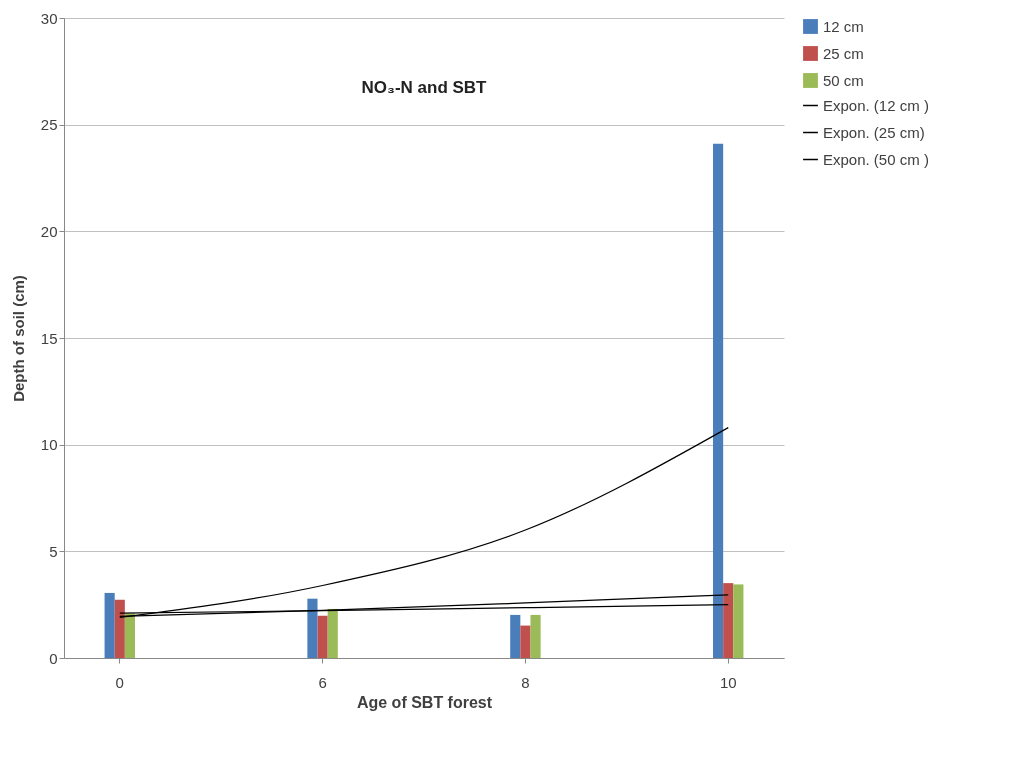 The height and width of the screenshot is (758, 1021). What do you see at coordinates (843, 53) in the screenshot?
I see `legend-label: 25 cm` at bounding box center [843, 53].